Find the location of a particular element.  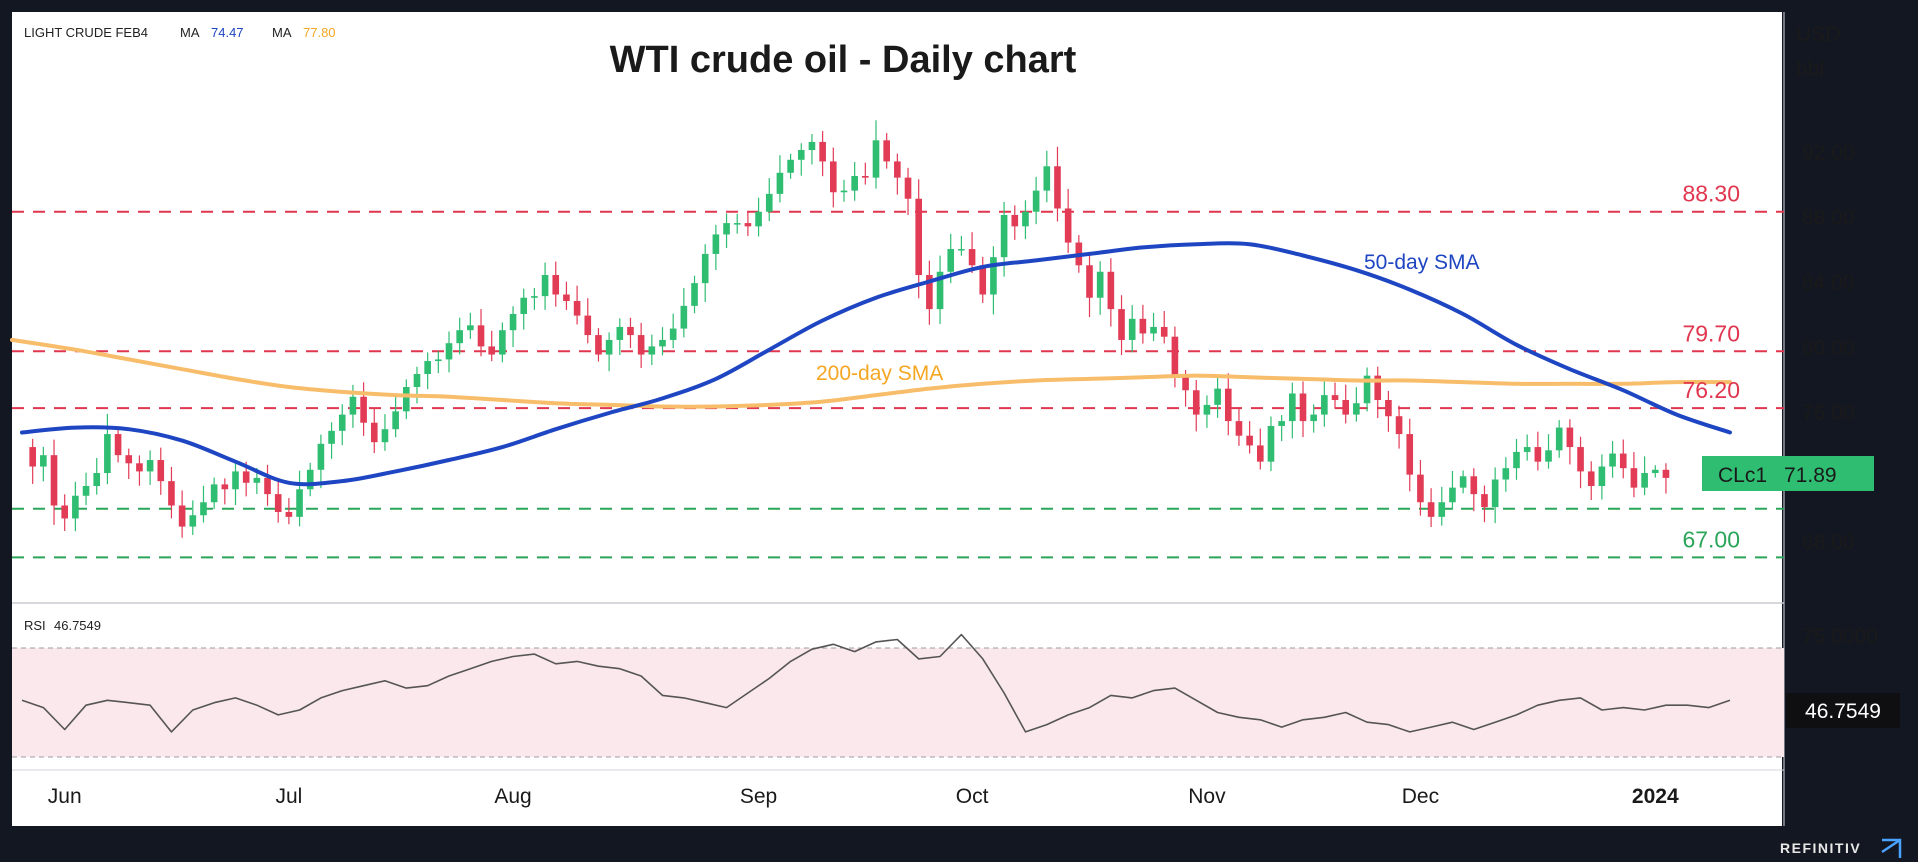

last-price-symbol: CLc1 is located at coordinates (1742, 475).